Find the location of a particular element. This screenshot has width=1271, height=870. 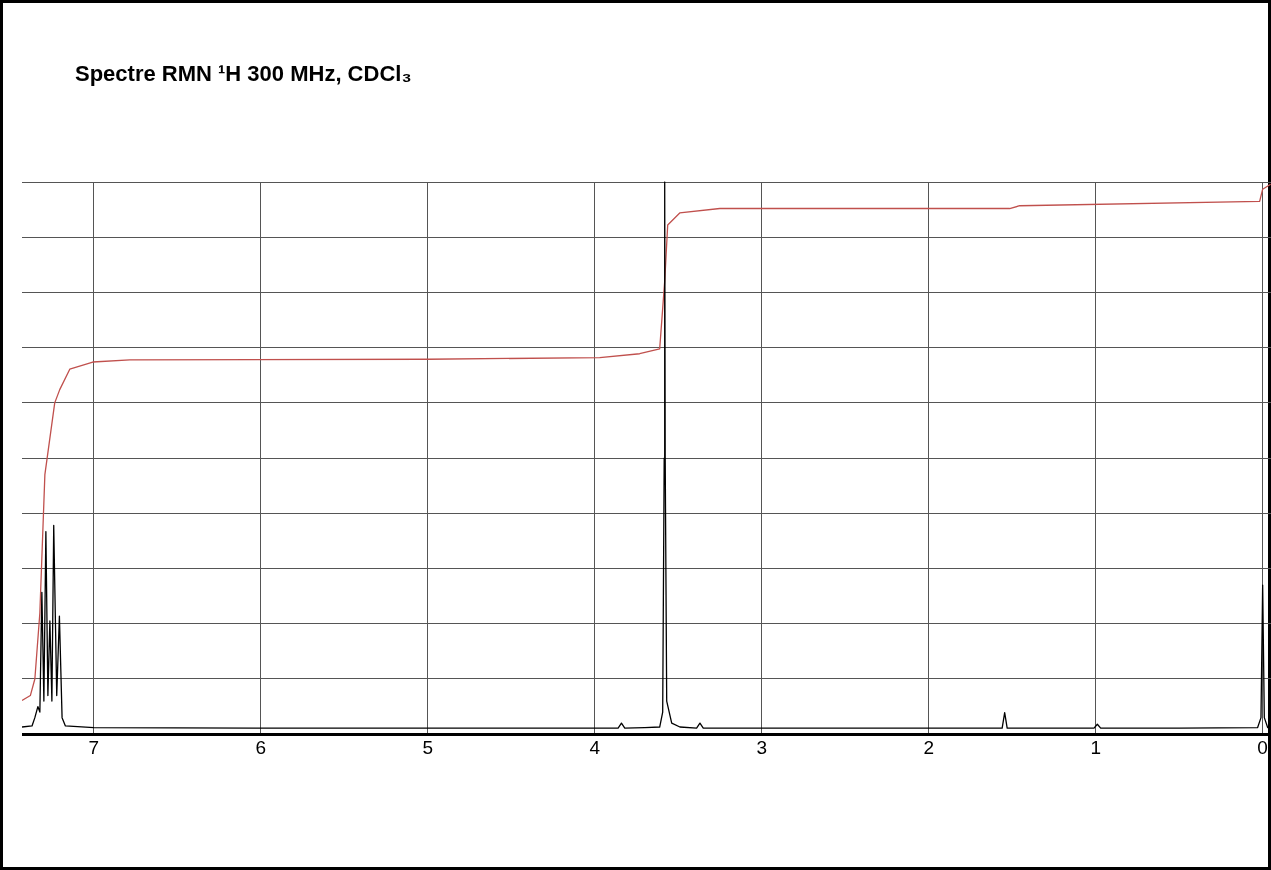

x-tick-label: 2 is located at coordinates (928, 747).